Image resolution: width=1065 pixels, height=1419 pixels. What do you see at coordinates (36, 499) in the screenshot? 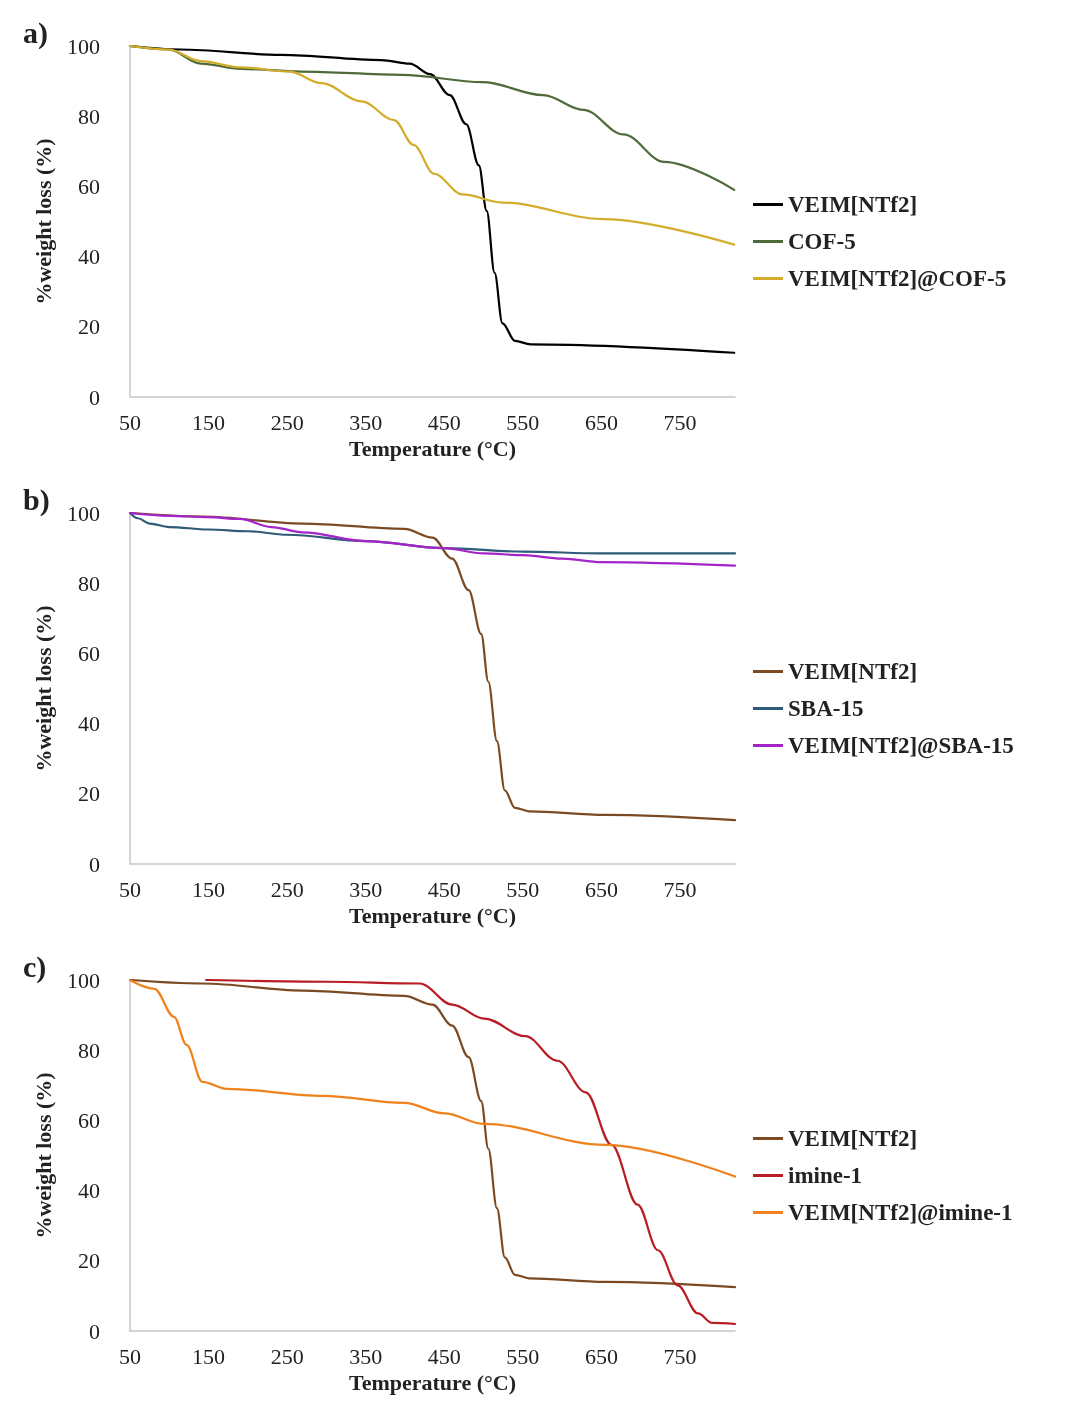
I see `chart-title: b)` at bounding box center [36, 499].